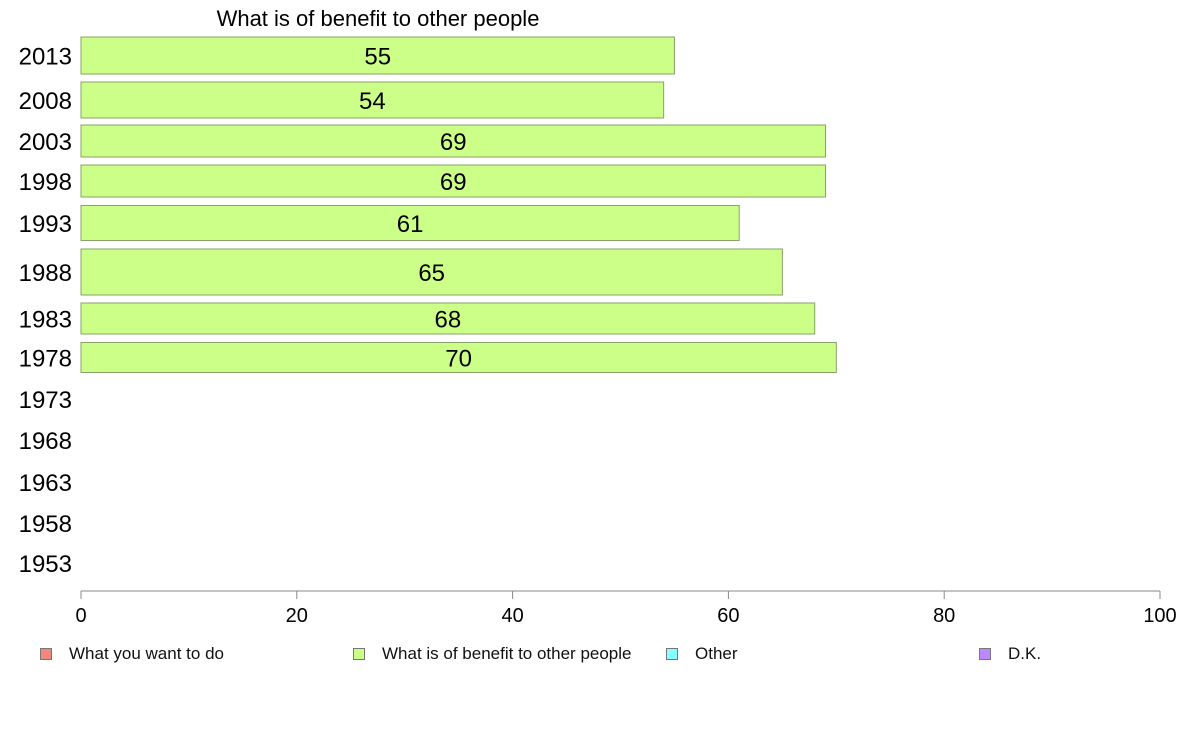  I want to click on y-tick-label: 1958, so click(45, 524).